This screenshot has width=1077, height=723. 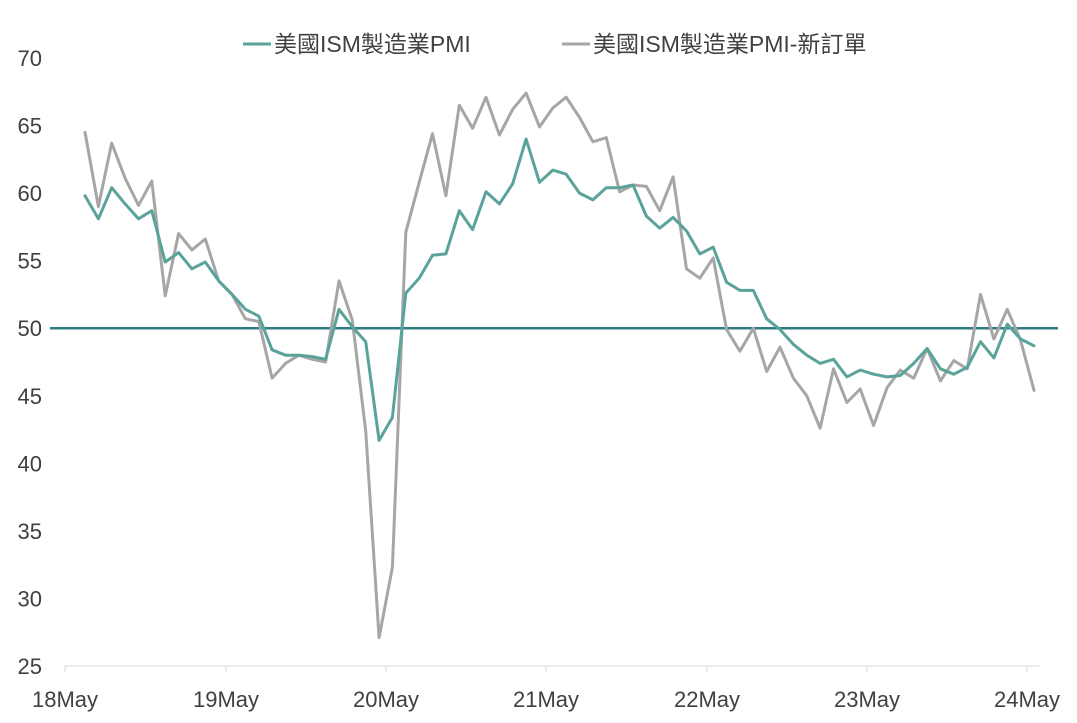 What do you see at coordinates (546, 699) in the screenshot?
I see `x-tick-label-21May: 21May` at bounding box center [546, 699].